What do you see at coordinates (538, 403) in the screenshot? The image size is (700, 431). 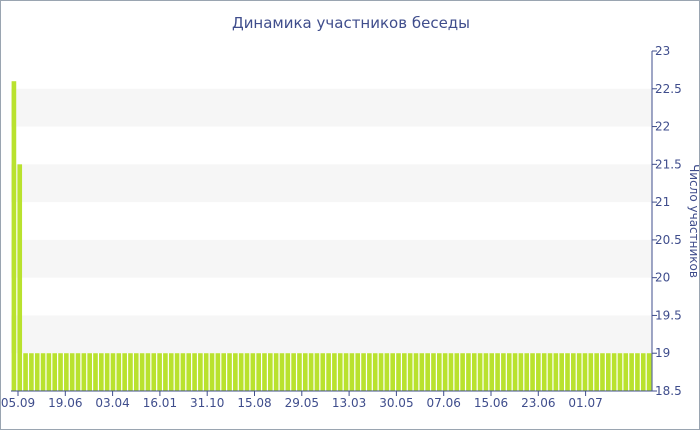 I see `x-tick-label: 23.06` at bounding box center [538, 403].